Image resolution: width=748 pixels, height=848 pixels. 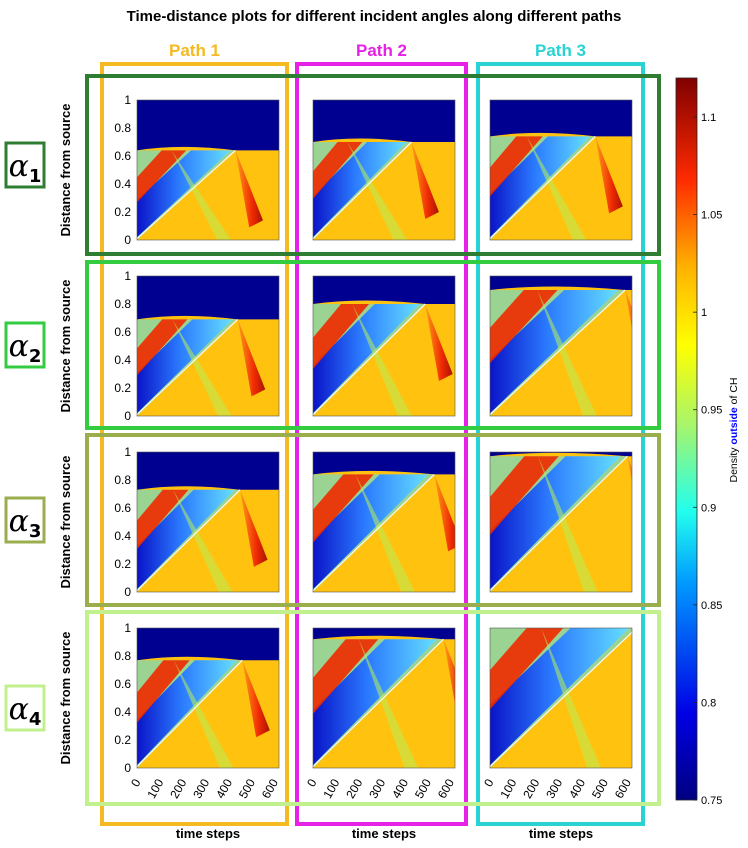 What do you see at coordinates (704, 313) in the screenshot?
I see `colorbar-tick-label: 1` at bounding box center [704, 313].